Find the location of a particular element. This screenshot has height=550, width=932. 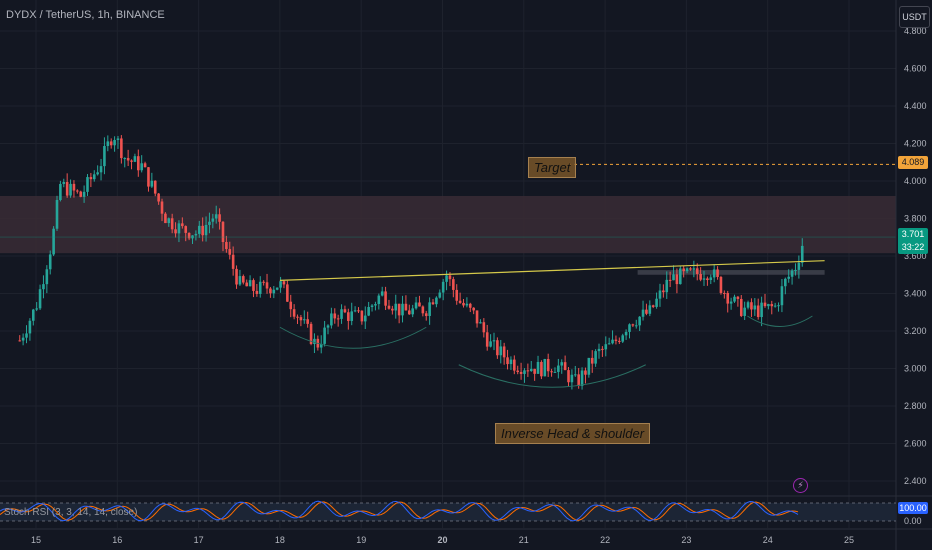

x-tick-label: 21 is located at coordinates (524, 540).